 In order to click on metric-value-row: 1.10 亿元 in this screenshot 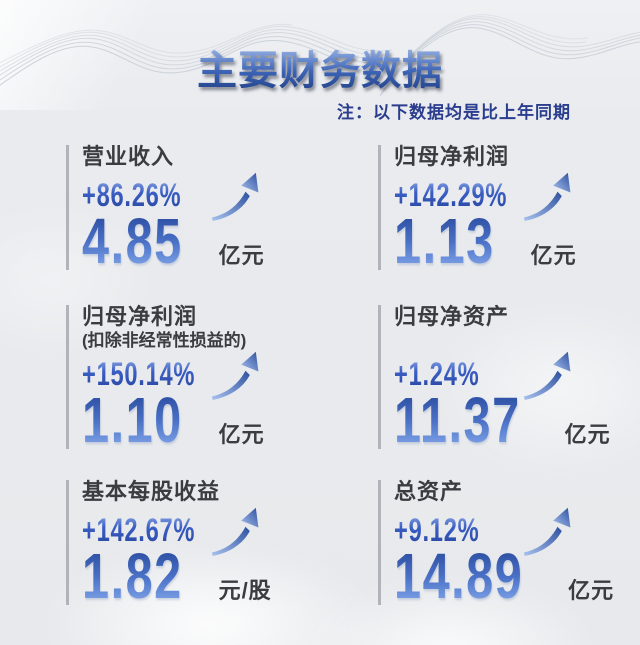, I will do `click(214, 420)`.